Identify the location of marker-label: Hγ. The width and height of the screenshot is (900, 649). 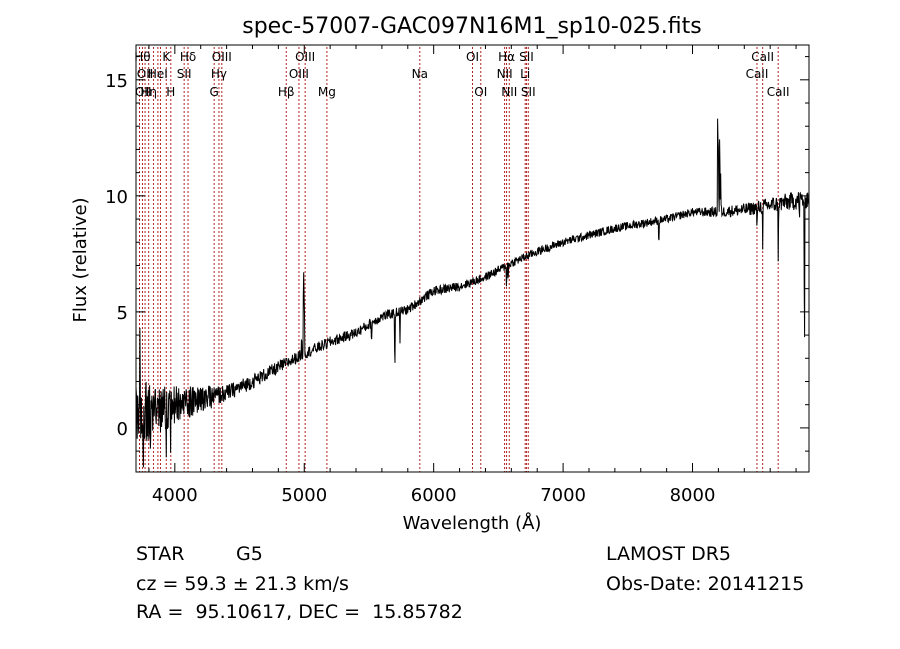
(219, 74).